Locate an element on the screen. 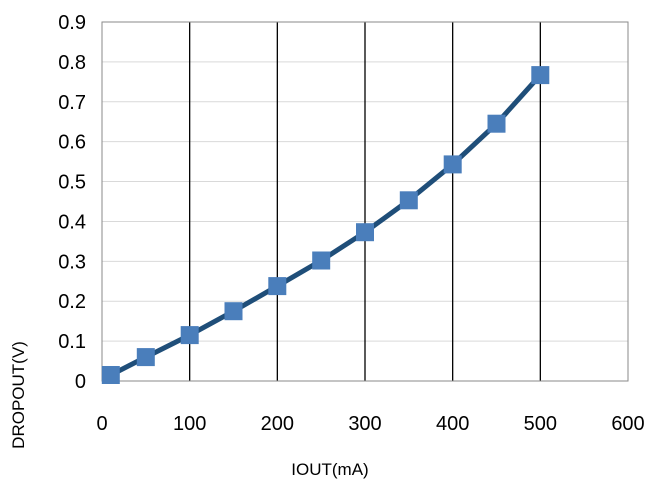 The image size is (648, 482). y-tick-label: 0.6 is located at coordinates (72, 143).